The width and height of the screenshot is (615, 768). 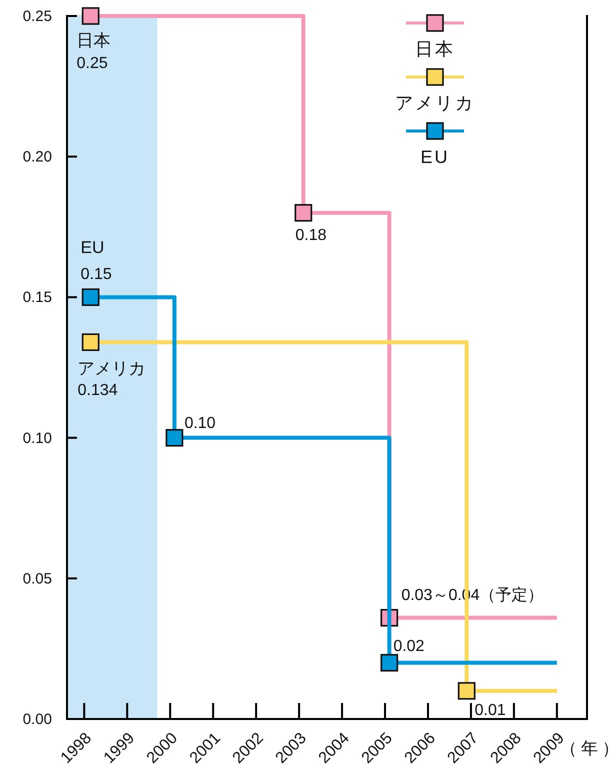 What do you see at coordinates (37, 579) in the screenshot?
I see `y-tick-label: 0.05` at bounding box center [37, 579].